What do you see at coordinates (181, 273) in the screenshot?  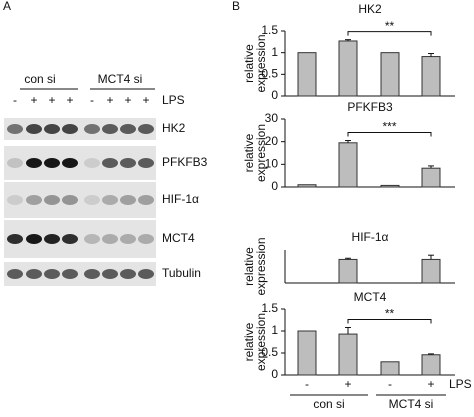 I see `band-label: Tubulin` at bounding box center [181, 273].